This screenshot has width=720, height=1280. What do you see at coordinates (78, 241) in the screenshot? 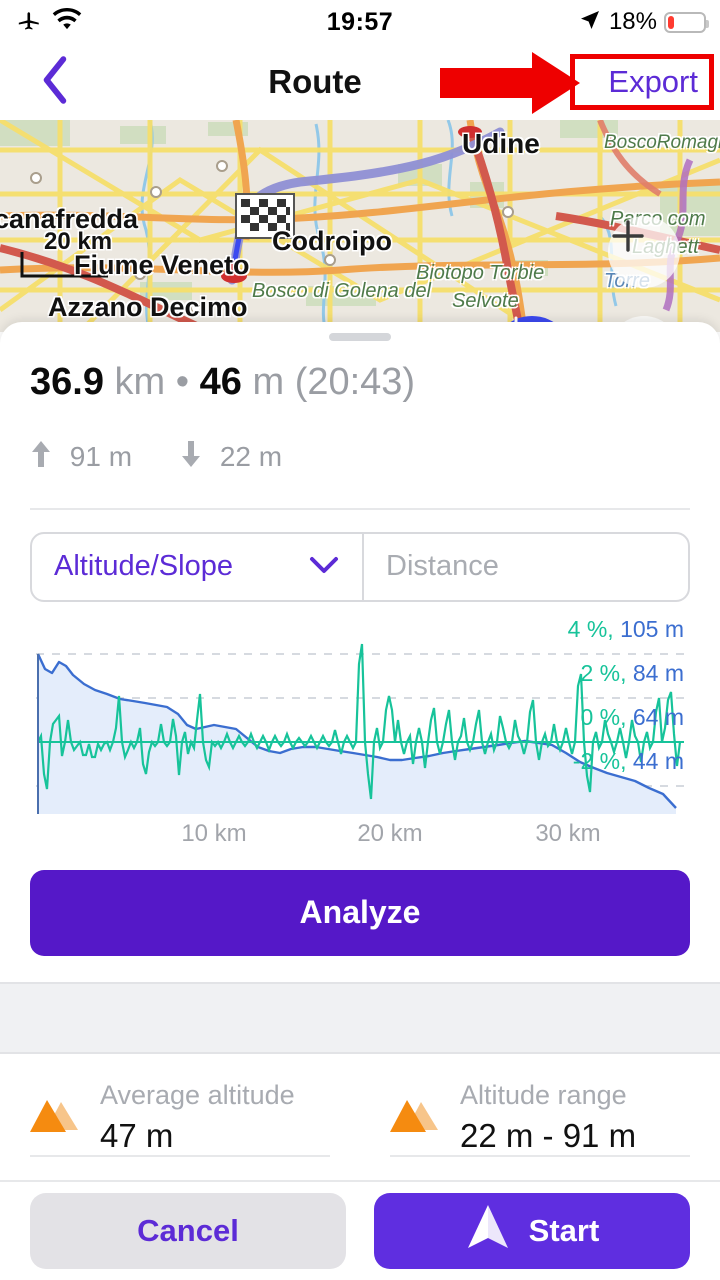
I see `map-scale-label: 20 km` at bounding box center [78, 241].